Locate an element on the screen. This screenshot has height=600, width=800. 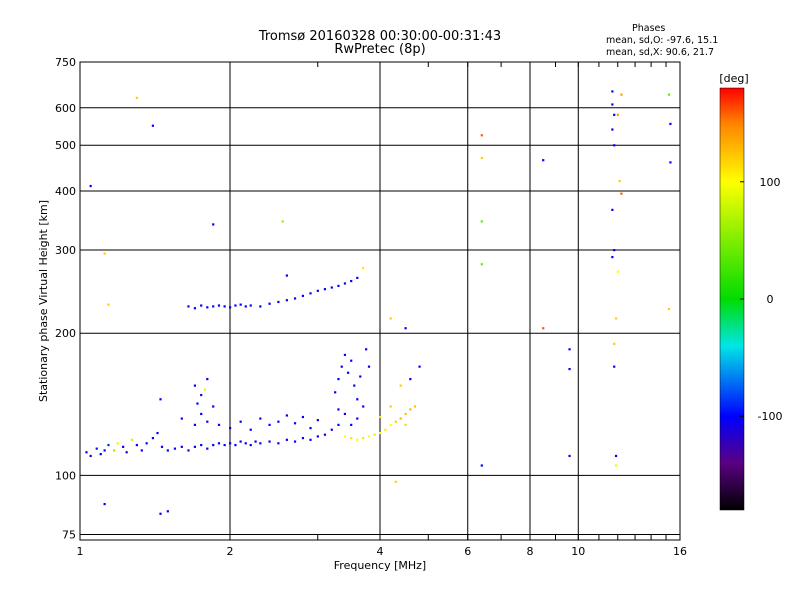
stats-heading: Phases is located at coordinates (648, 28).